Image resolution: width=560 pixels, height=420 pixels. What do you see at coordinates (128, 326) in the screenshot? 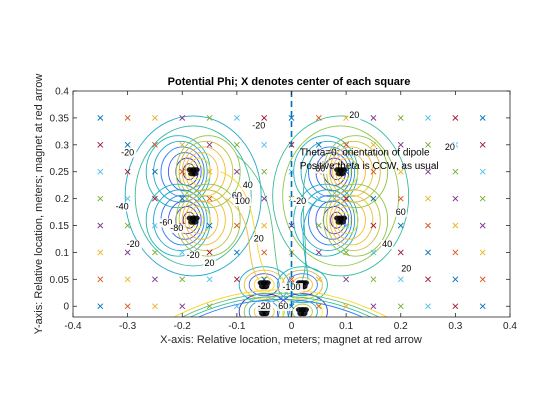
I see `x-tick-label: -0.3` at bounding box center [128, 326].